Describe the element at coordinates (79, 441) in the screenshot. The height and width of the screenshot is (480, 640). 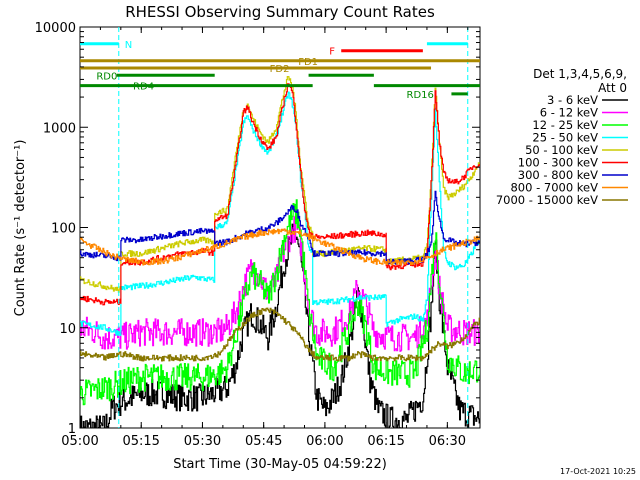
I see `x-tick-label-0: 05:00` at that location.